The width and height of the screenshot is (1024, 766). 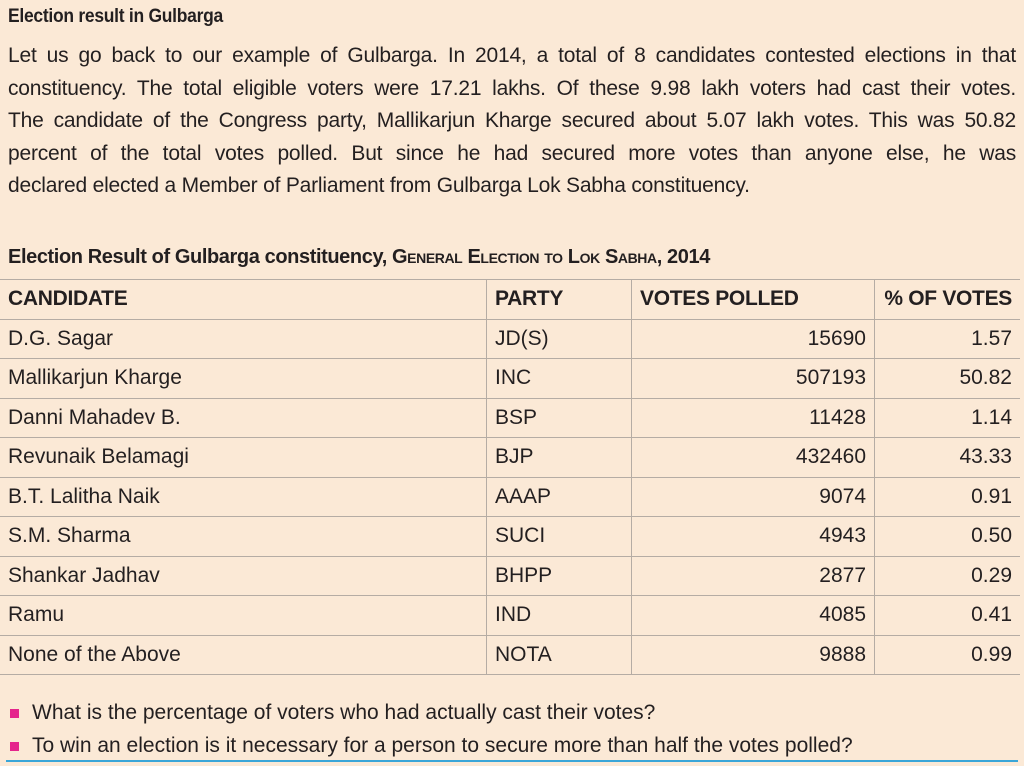 What do you see at coordinates (559, 536) in the screenshot?
I see `cell-party: SUCI` at bounding box center [559, 536].